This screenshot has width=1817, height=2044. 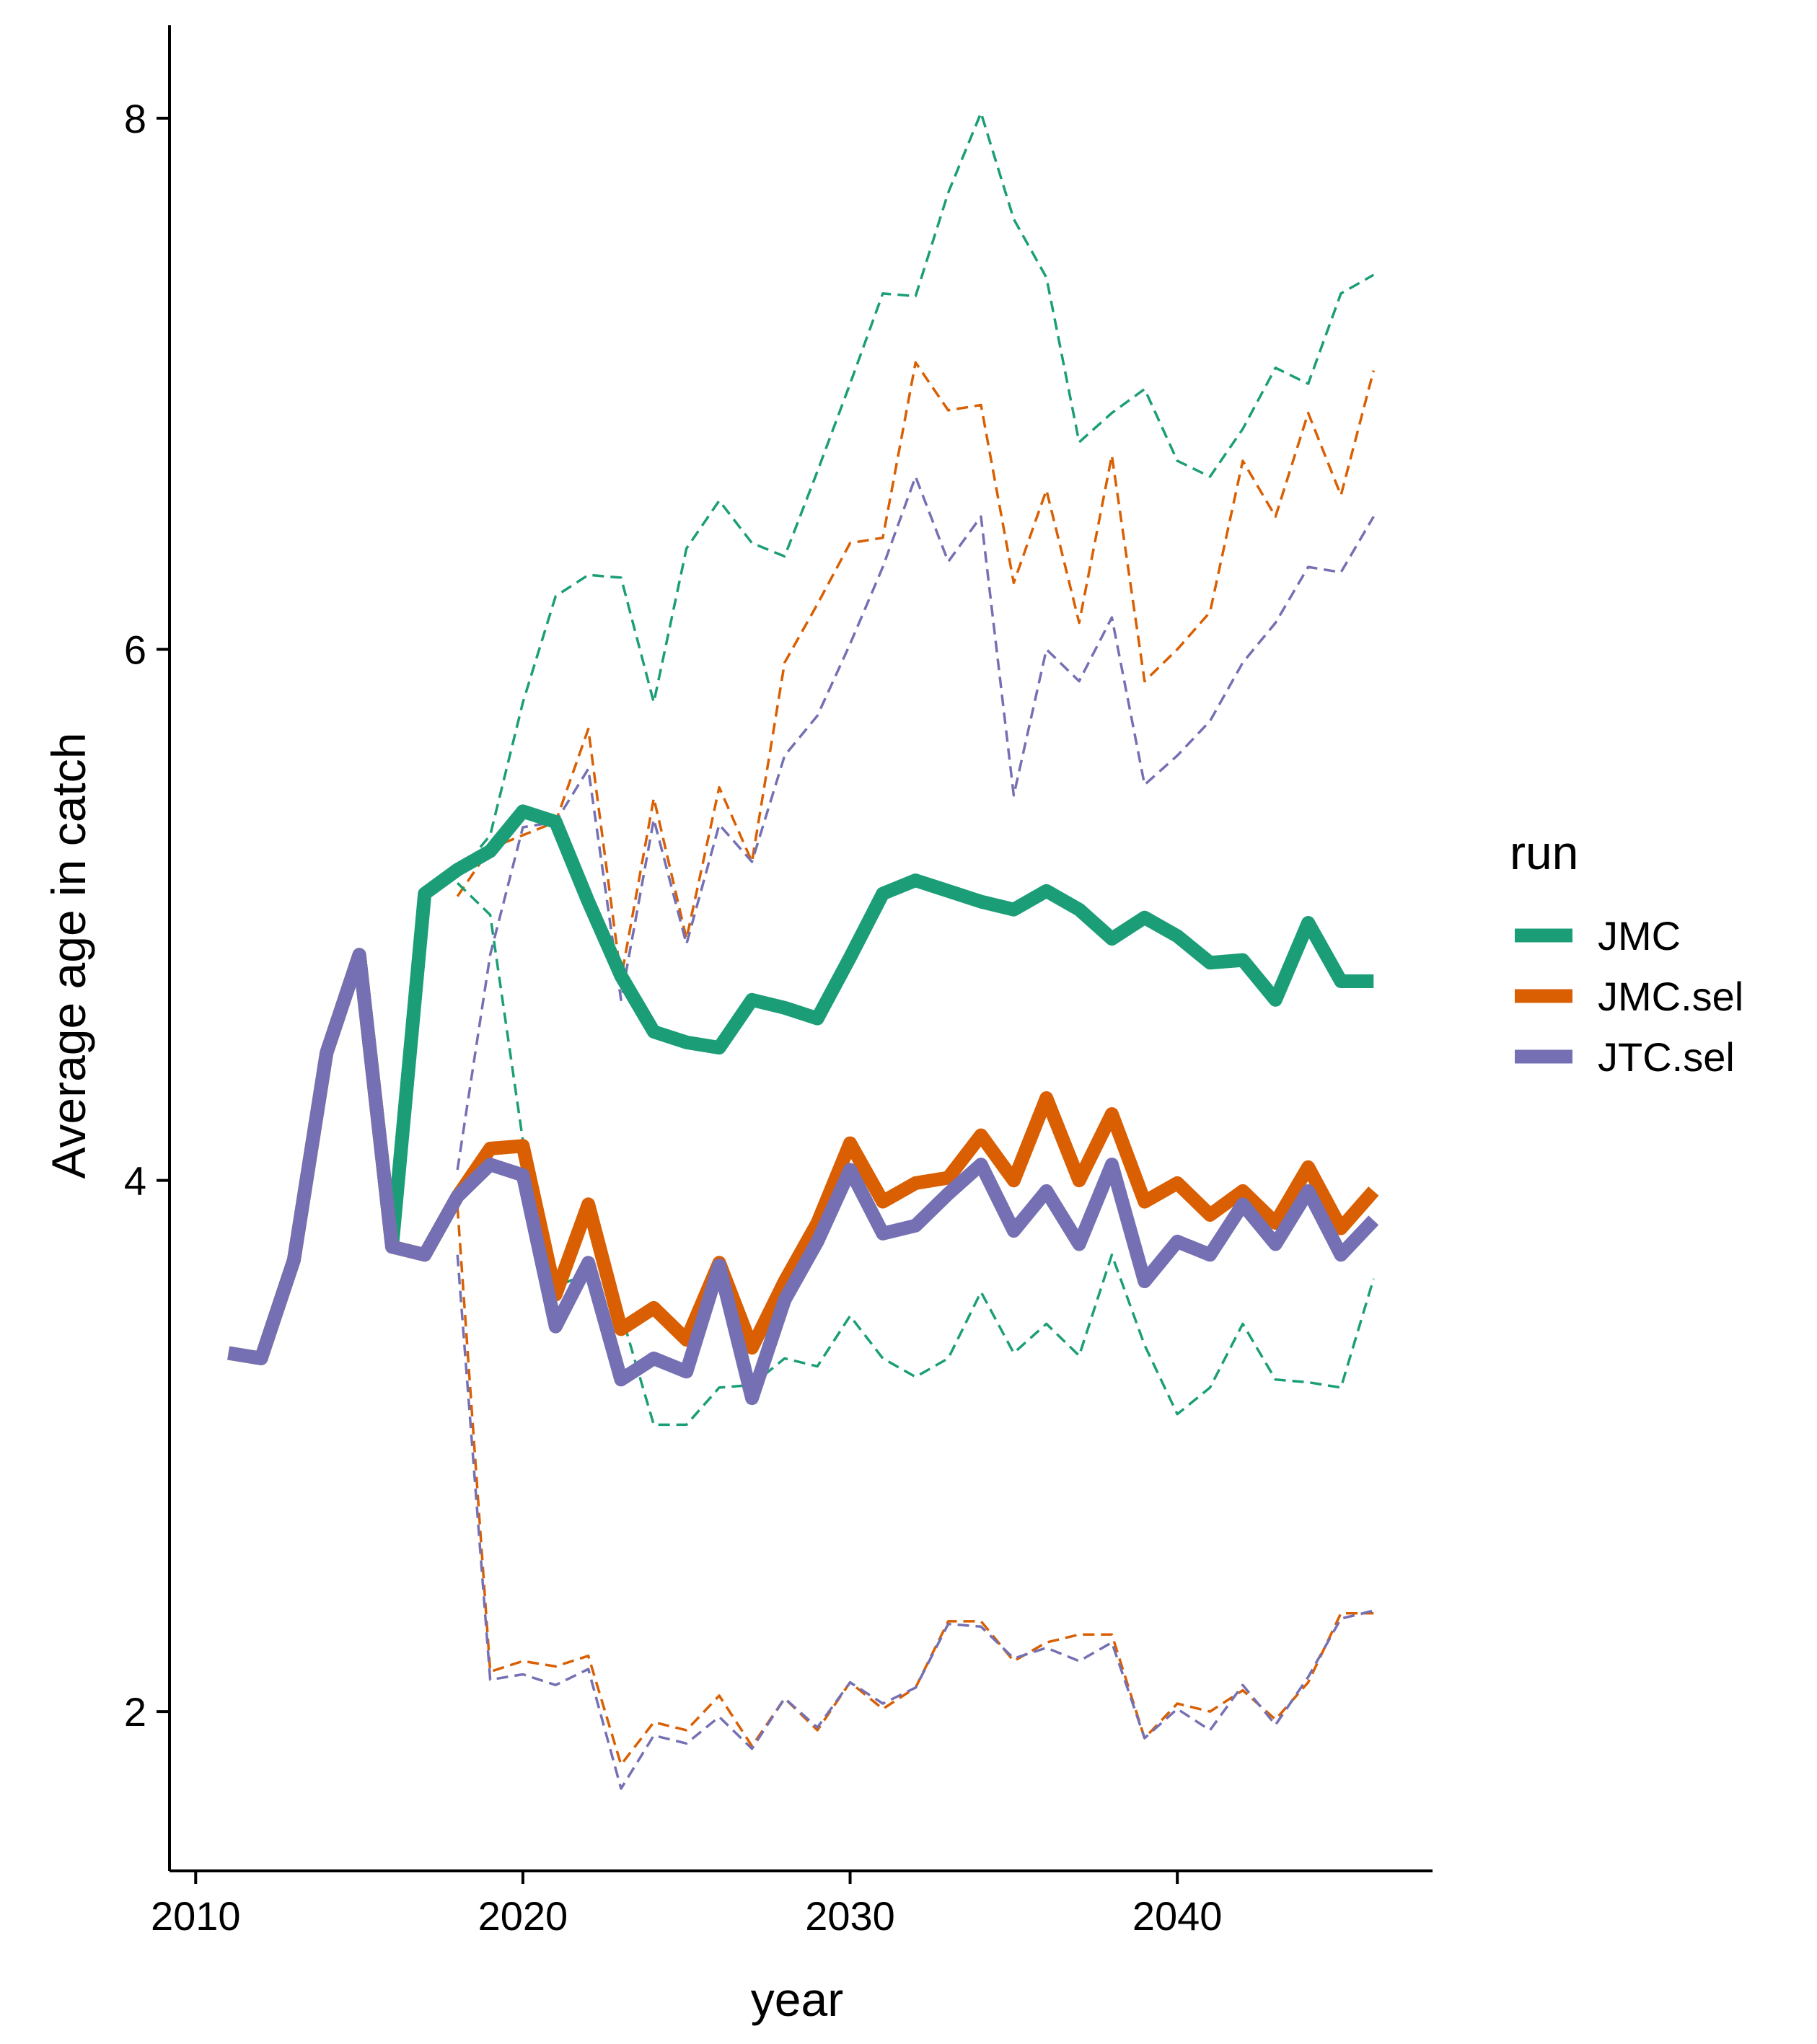 I want to click on legend-label: JMC, so click(x=1639, y=936).